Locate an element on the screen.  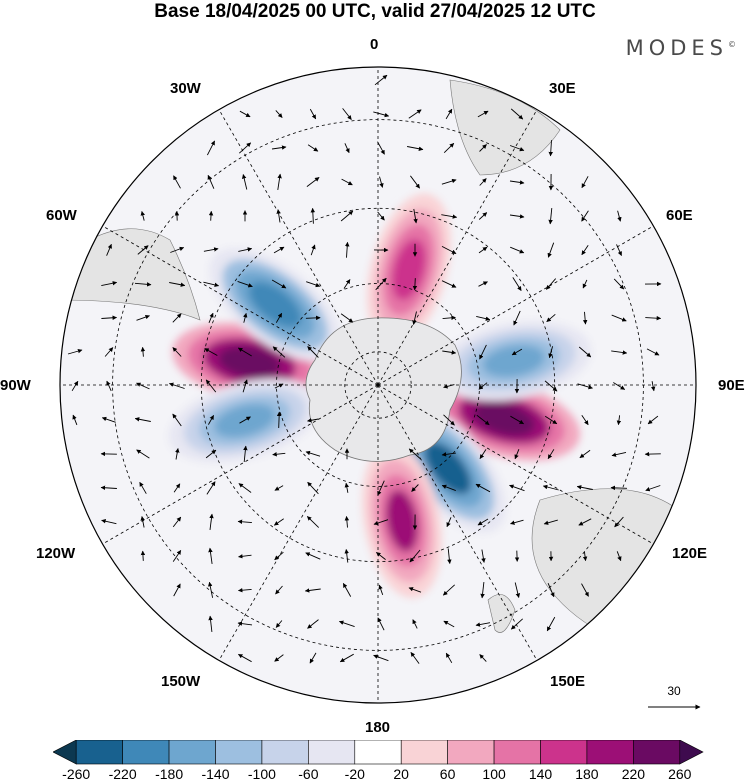
latitude-circle is located at coordinates (378, 385).